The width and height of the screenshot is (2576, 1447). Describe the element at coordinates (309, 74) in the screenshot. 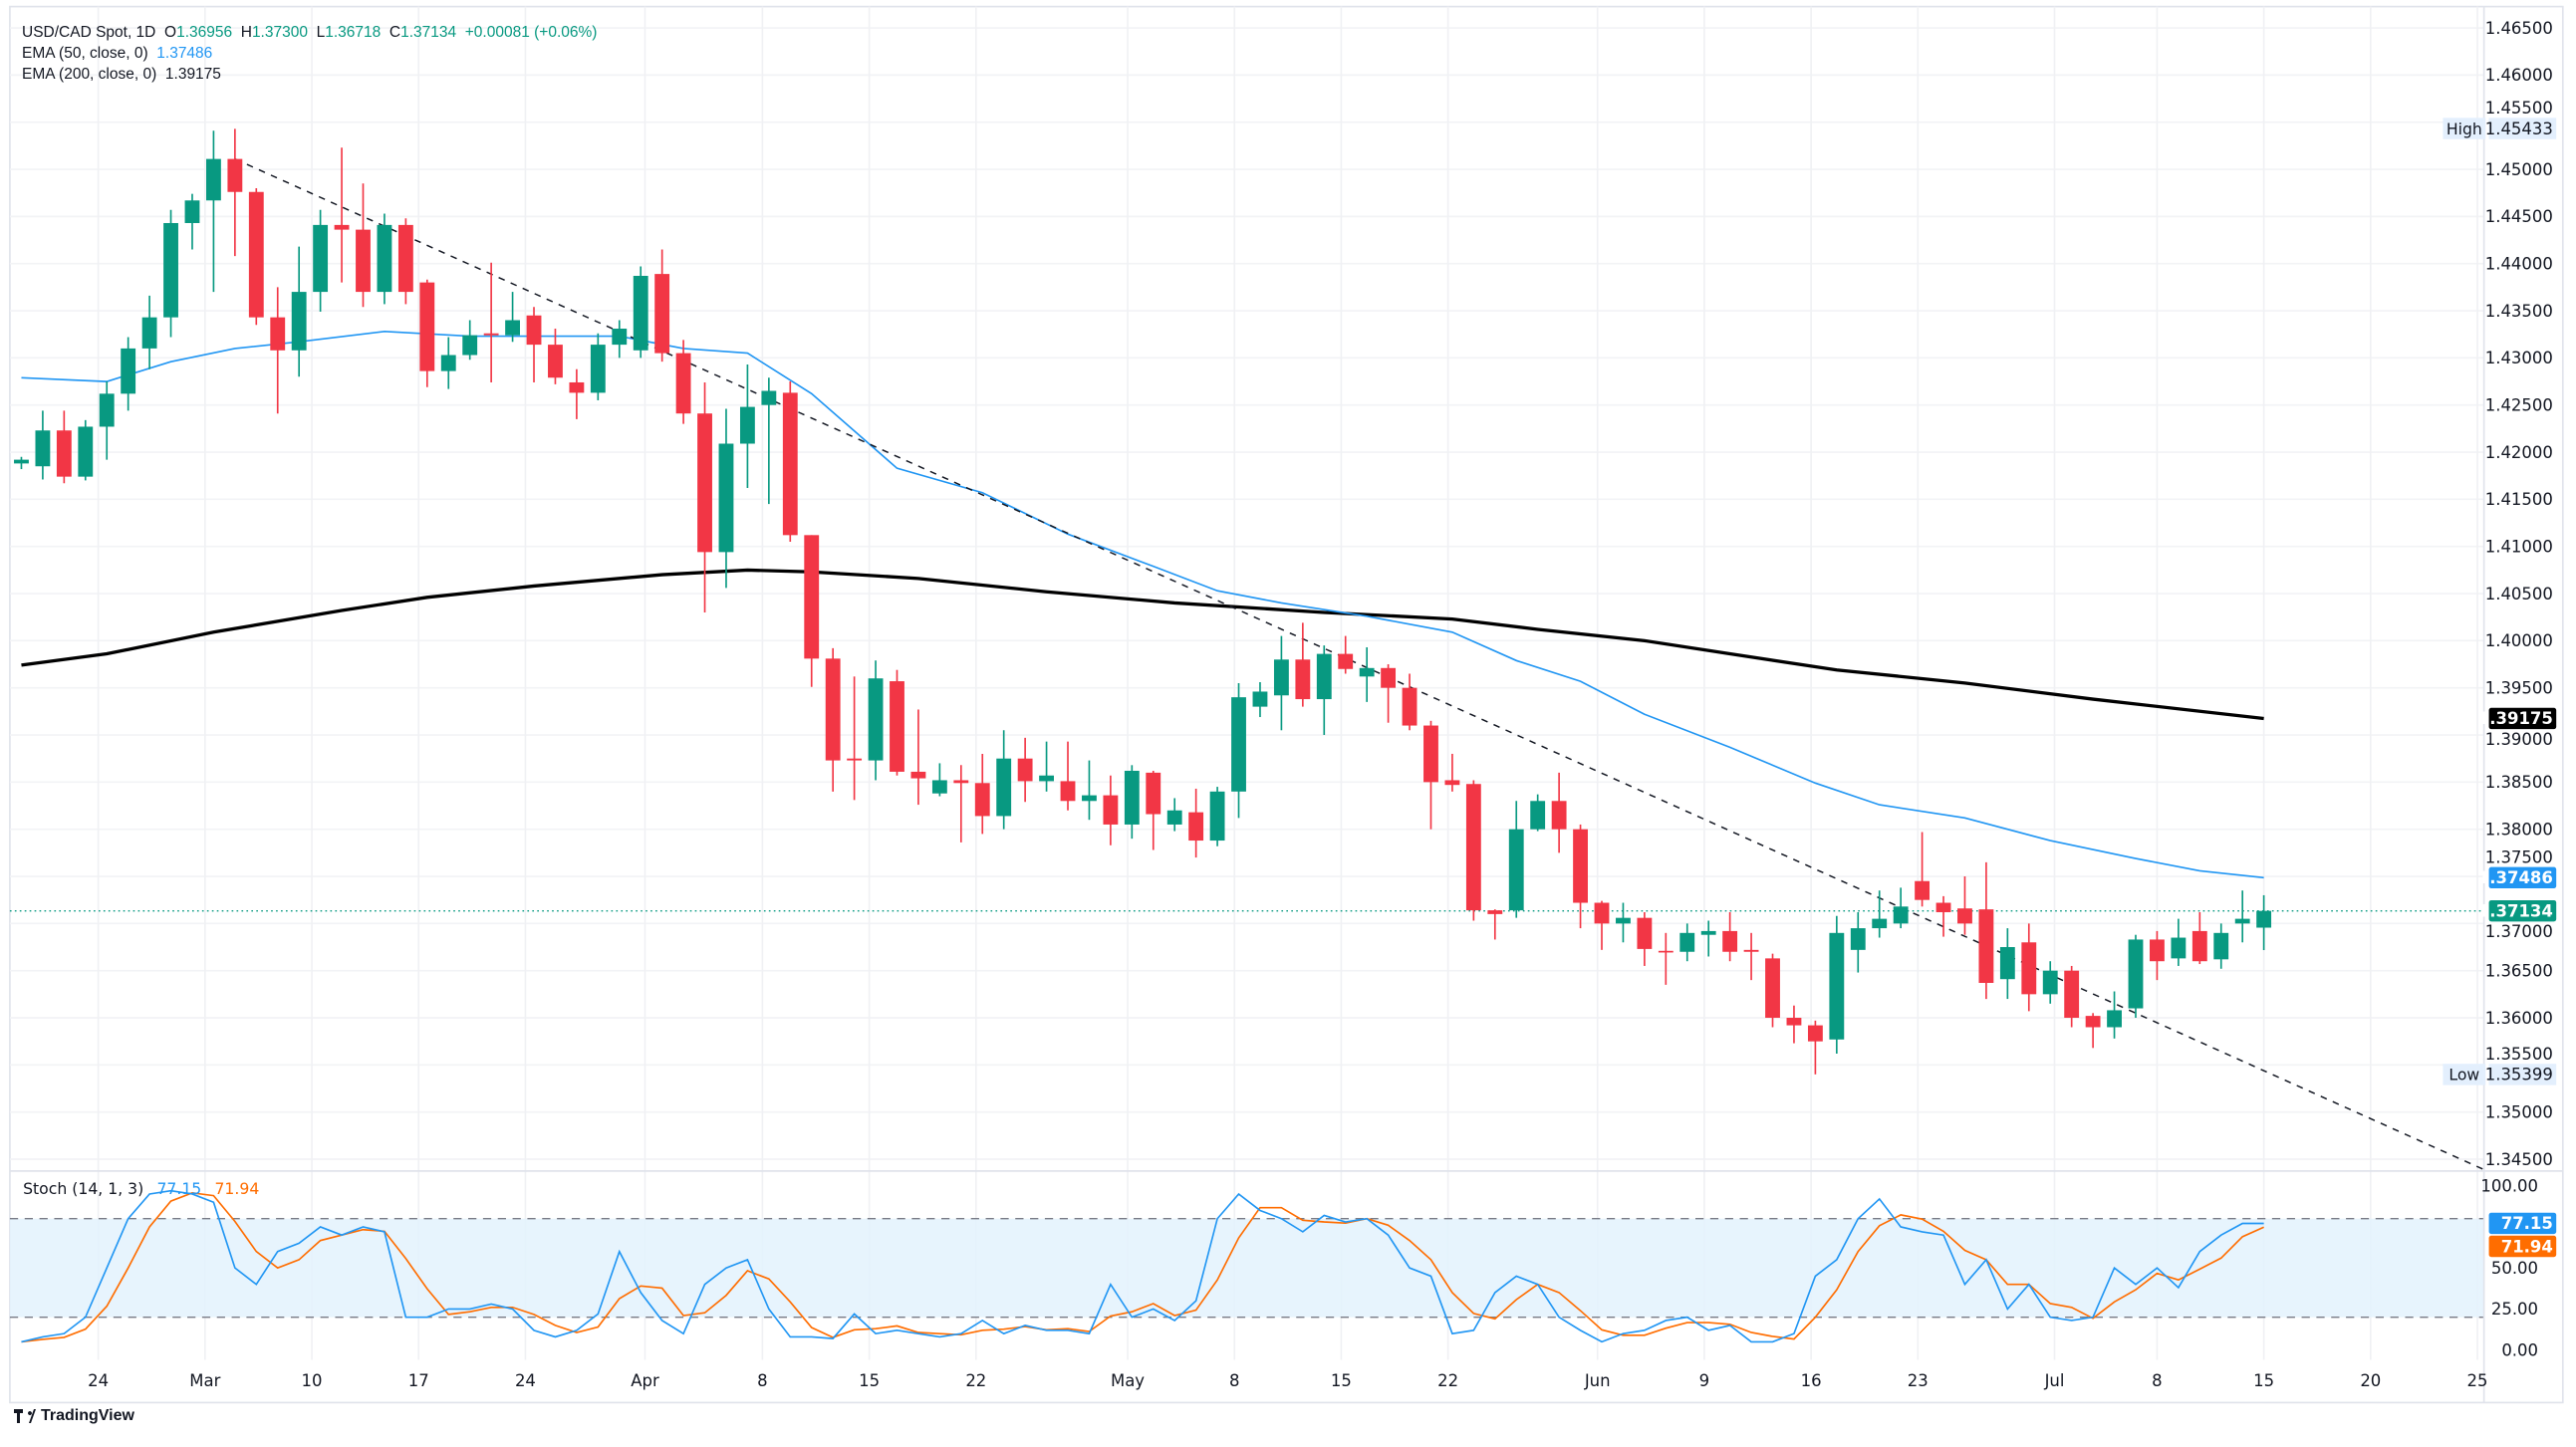

I see `ema200-legend: EMA (200, close, 0) 1.39175` at that location.